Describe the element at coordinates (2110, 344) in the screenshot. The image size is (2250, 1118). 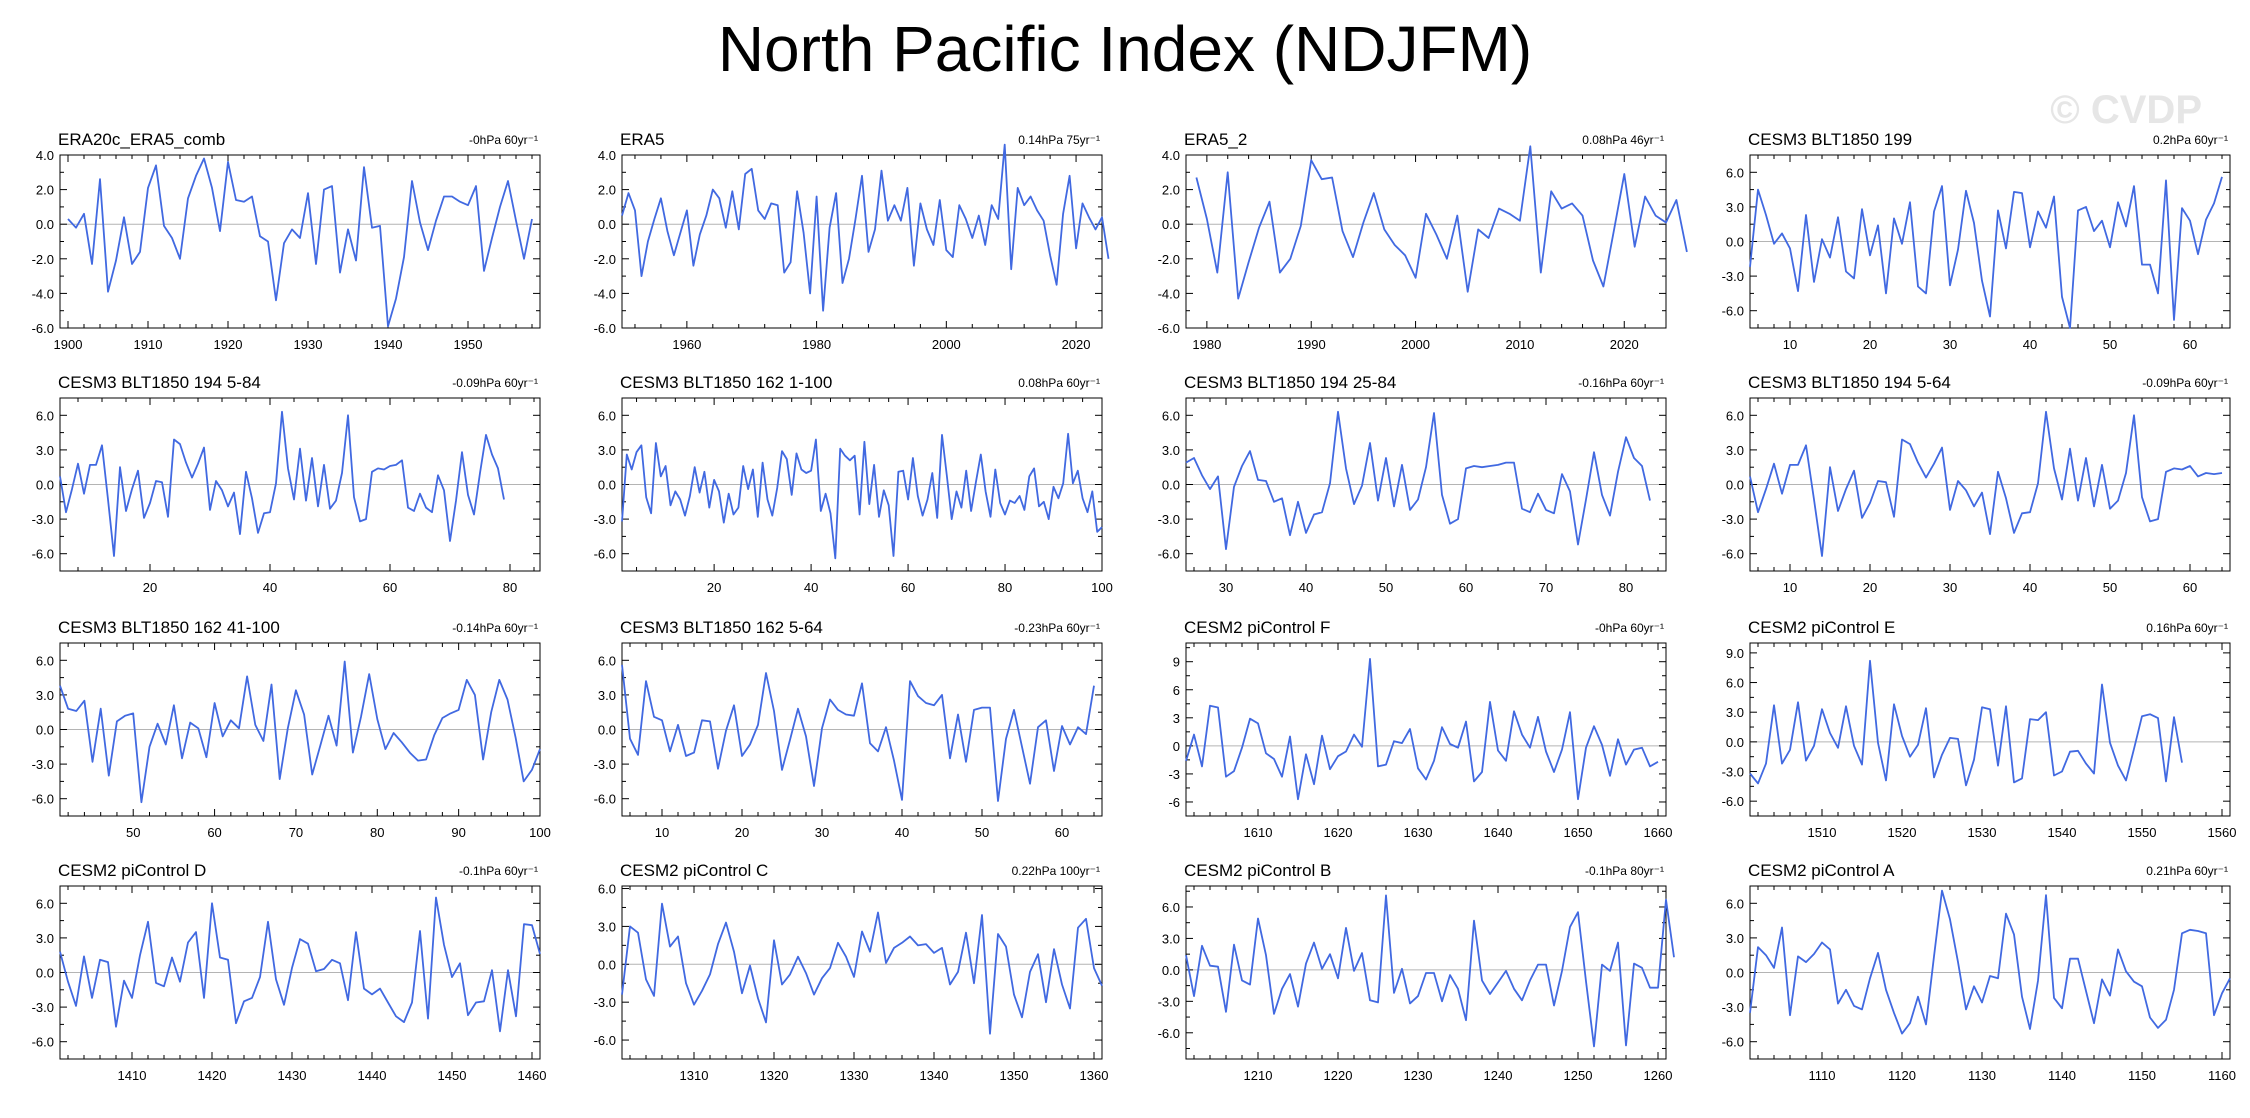
I see `x-tick-label: 50` at that location.